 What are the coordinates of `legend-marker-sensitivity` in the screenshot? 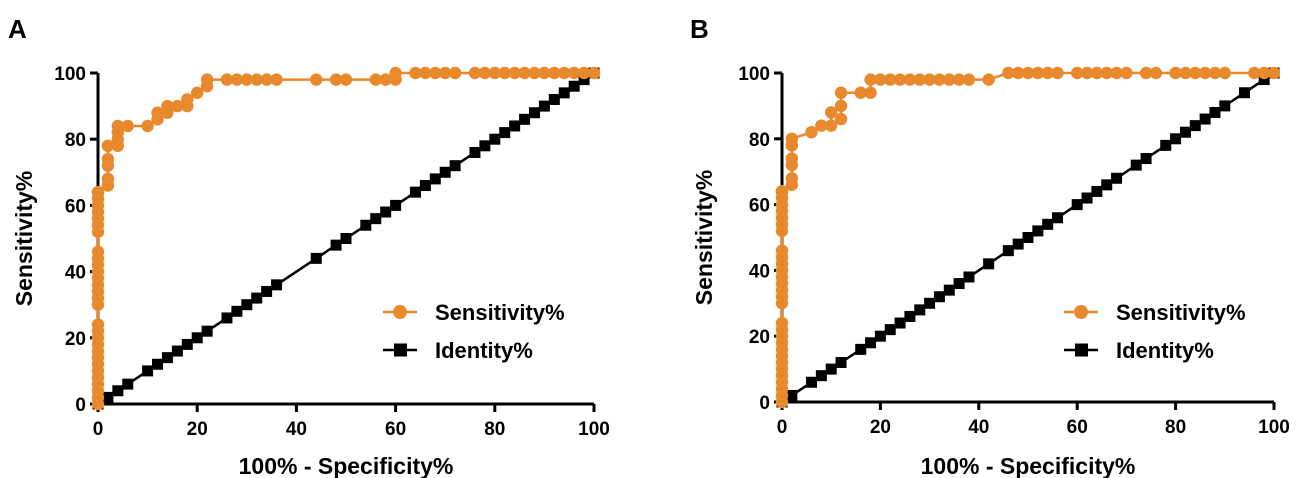 It's located at (400, 312).